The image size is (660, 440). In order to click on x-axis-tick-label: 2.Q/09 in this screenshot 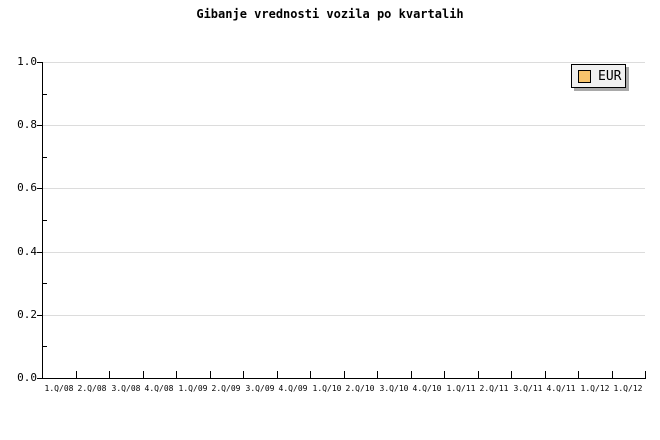, I will do `click(226, 388)`.